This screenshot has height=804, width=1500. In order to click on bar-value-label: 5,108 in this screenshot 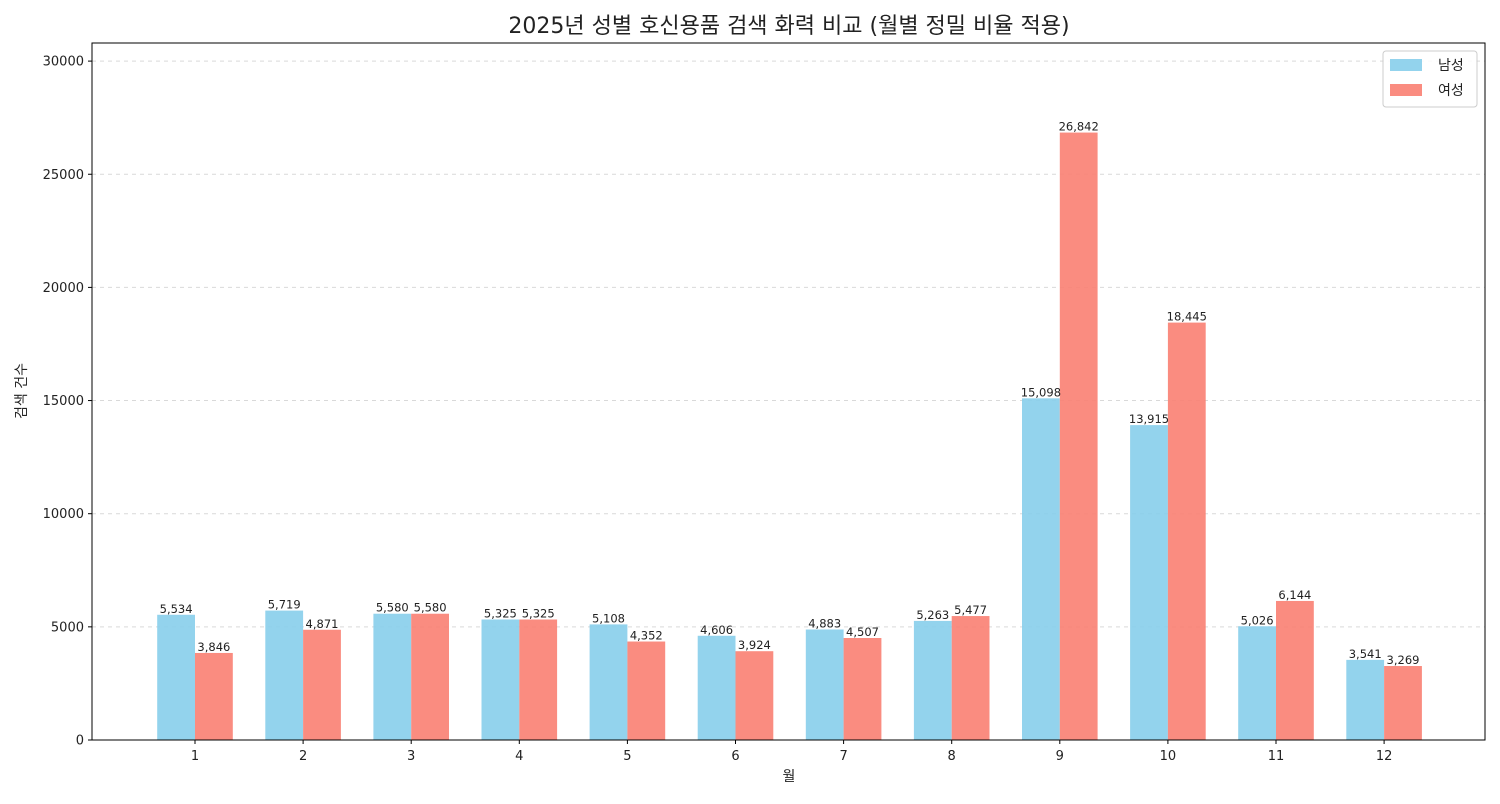, I will do `click(608, 618)`.